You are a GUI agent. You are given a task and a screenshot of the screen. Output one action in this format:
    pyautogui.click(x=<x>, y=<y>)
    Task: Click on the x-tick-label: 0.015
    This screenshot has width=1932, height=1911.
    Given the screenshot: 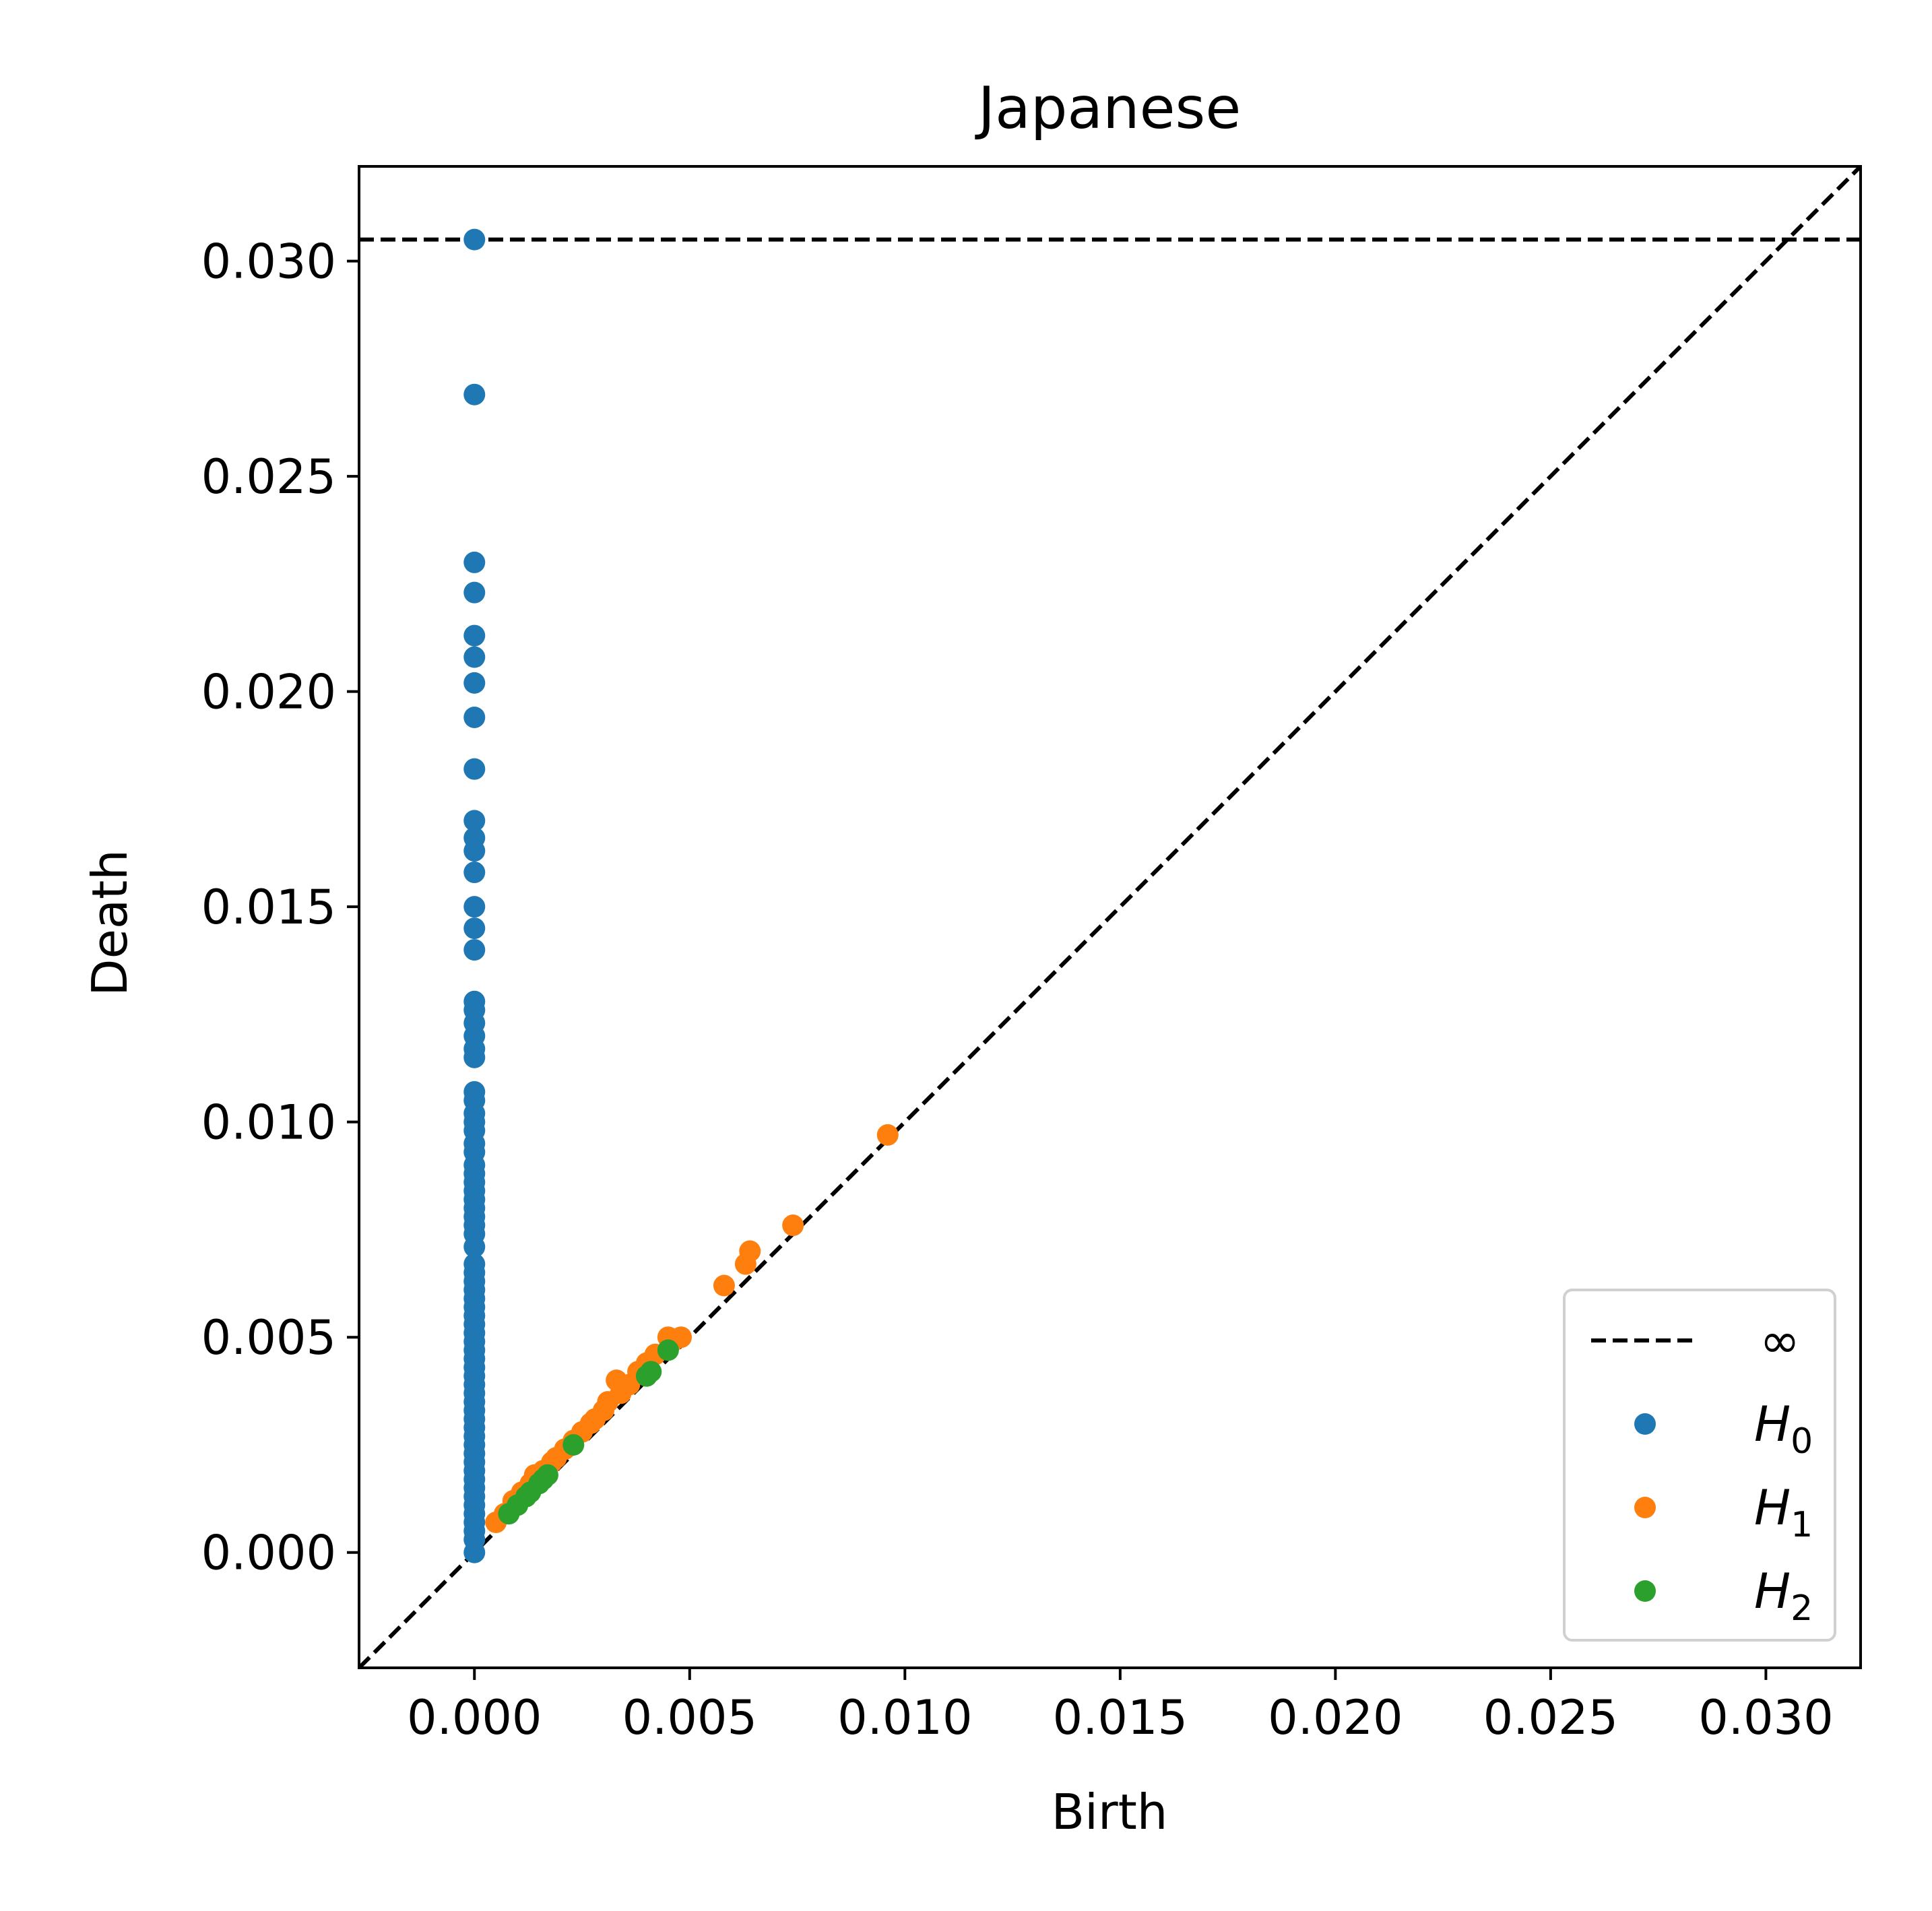 What is the action you would take?
    pyautogui.click(x=1120, y=1717)
    